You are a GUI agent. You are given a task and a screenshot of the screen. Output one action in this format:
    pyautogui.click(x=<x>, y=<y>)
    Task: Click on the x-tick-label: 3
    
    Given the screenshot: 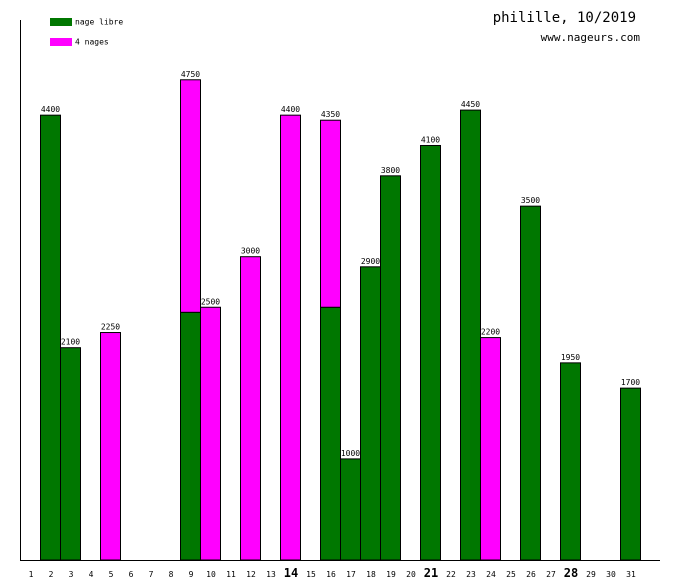 What is the action you would take?
    pyautogui.click(x=71, y=574)
    